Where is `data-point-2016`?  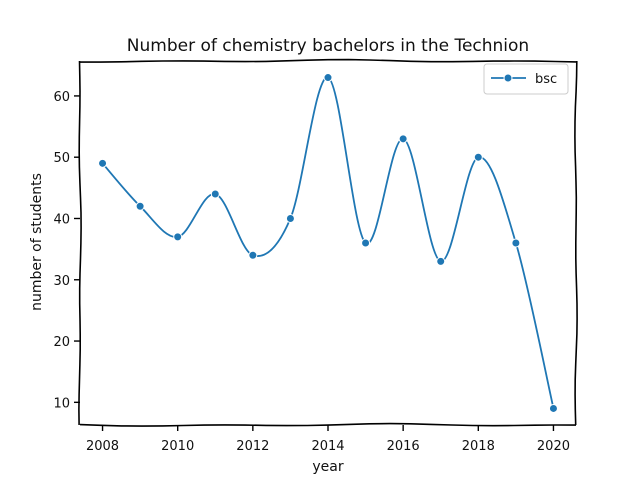 data-point-2016 is located at coordinates (403, 139).